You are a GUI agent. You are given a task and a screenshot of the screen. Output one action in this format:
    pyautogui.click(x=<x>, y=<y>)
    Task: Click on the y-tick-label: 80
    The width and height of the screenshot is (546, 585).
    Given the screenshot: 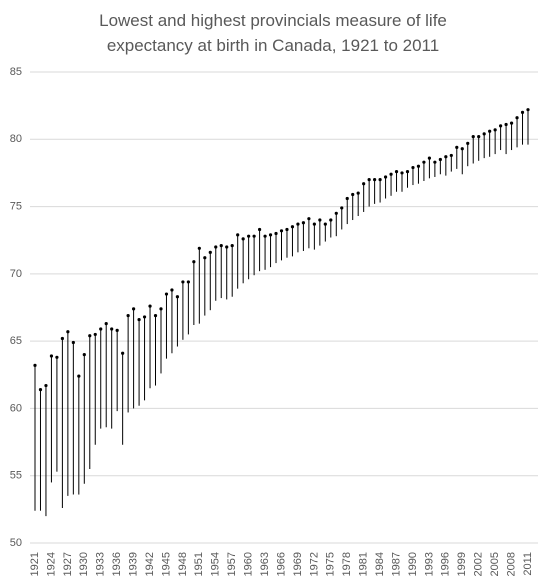 What is the action you would take?
    pyautogui.click(x=16, y=139)
    